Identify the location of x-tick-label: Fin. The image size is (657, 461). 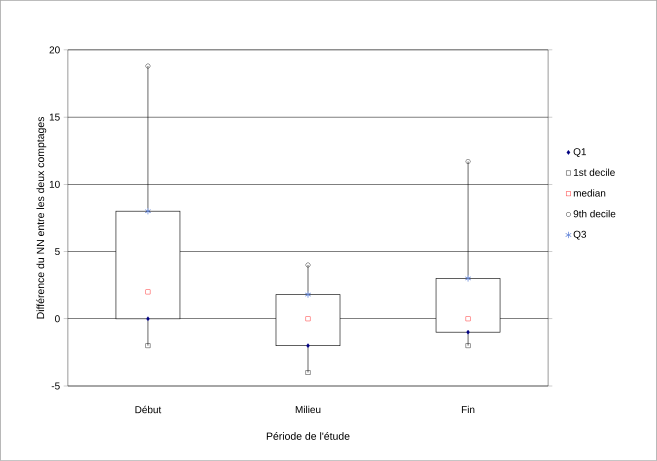
(468, 410).